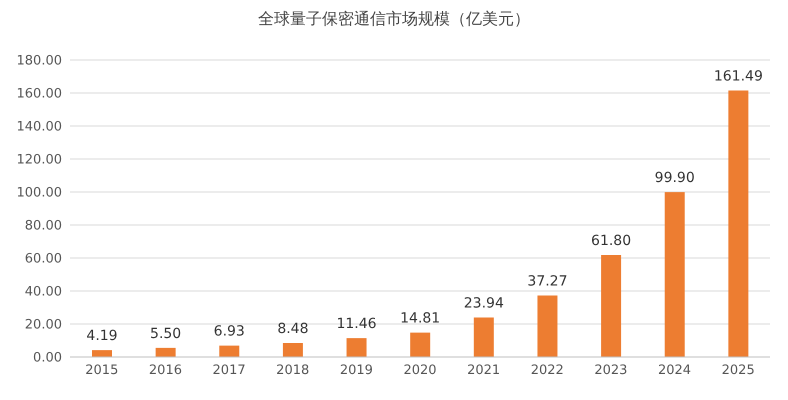 The width and height of the screenshot is (788, 400). What do you see at coordinates (293, 370) in the screenshot?
I see `x-tick-label: 2018` at bounding box center [293, 370].